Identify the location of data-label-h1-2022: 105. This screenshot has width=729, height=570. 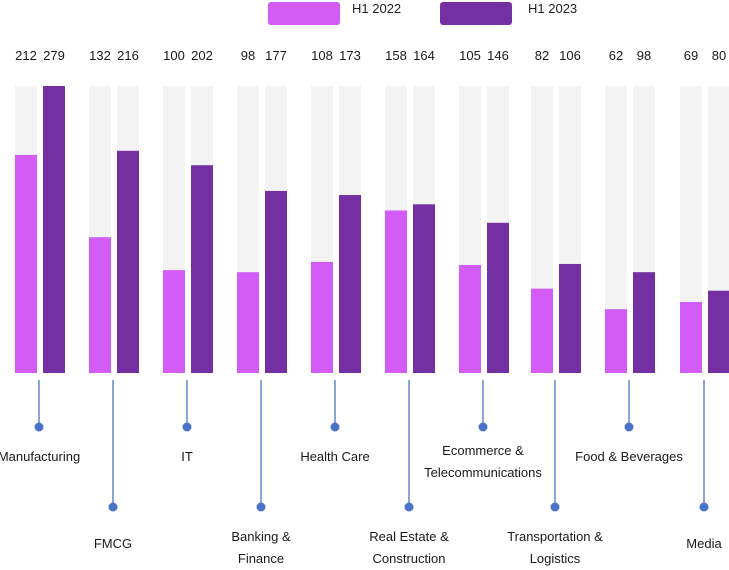
(470, 55).